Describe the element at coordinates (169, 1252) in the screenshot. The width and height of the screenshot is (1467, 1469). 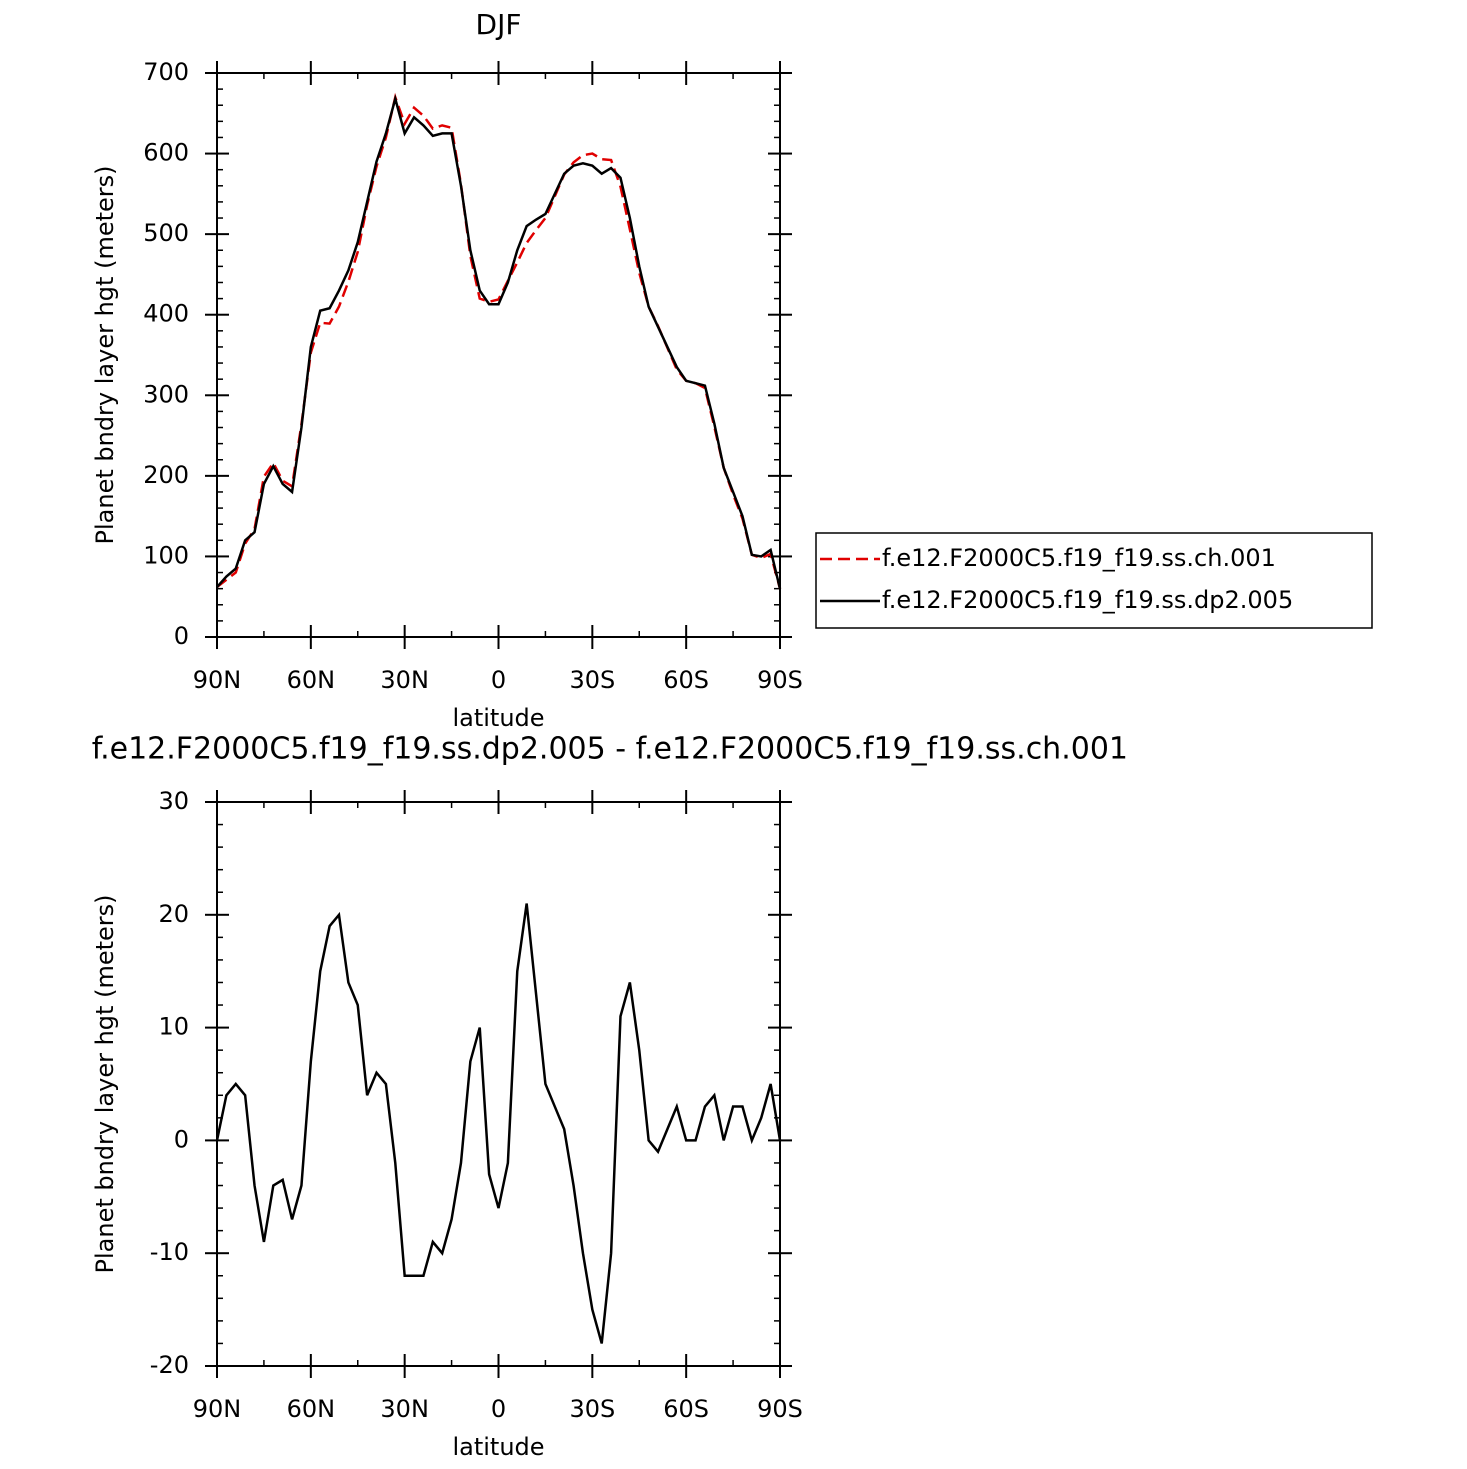
I see `y-tick-label: -10` at that location.